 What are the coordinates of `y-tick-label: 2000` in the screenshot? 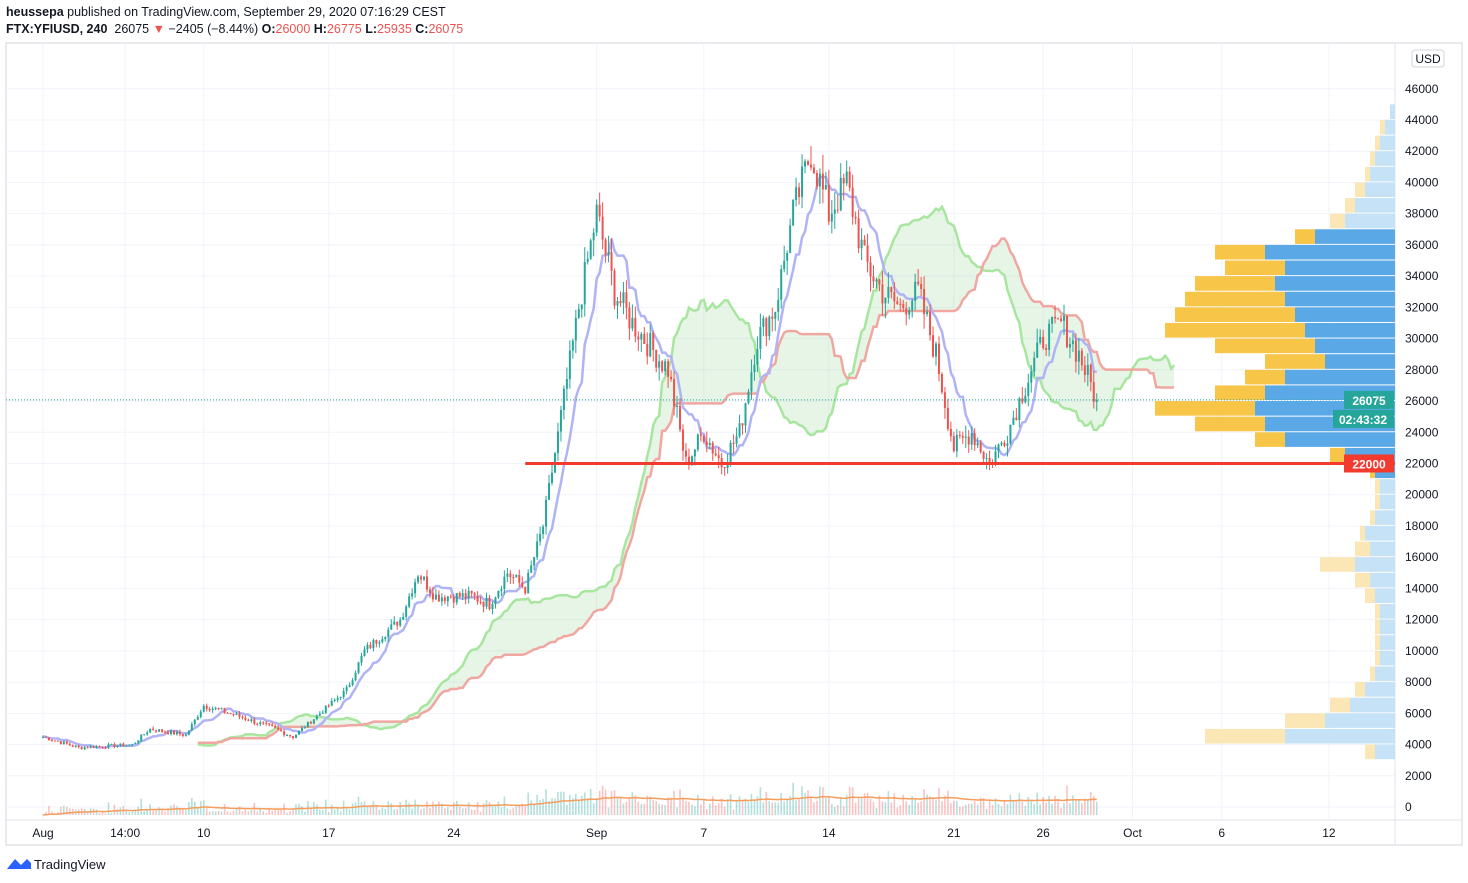 It's located at (1418, 776).